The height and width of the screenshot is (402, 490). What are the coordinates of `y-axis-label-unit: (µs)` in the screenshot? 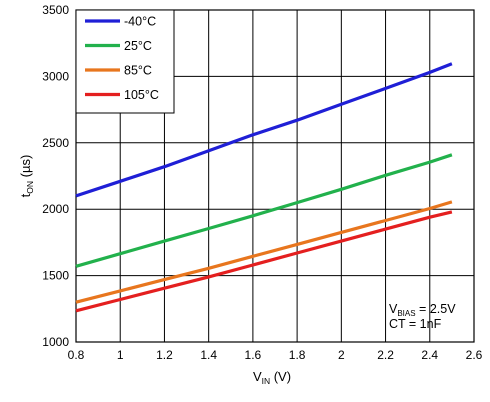 It's located at (25, 168).